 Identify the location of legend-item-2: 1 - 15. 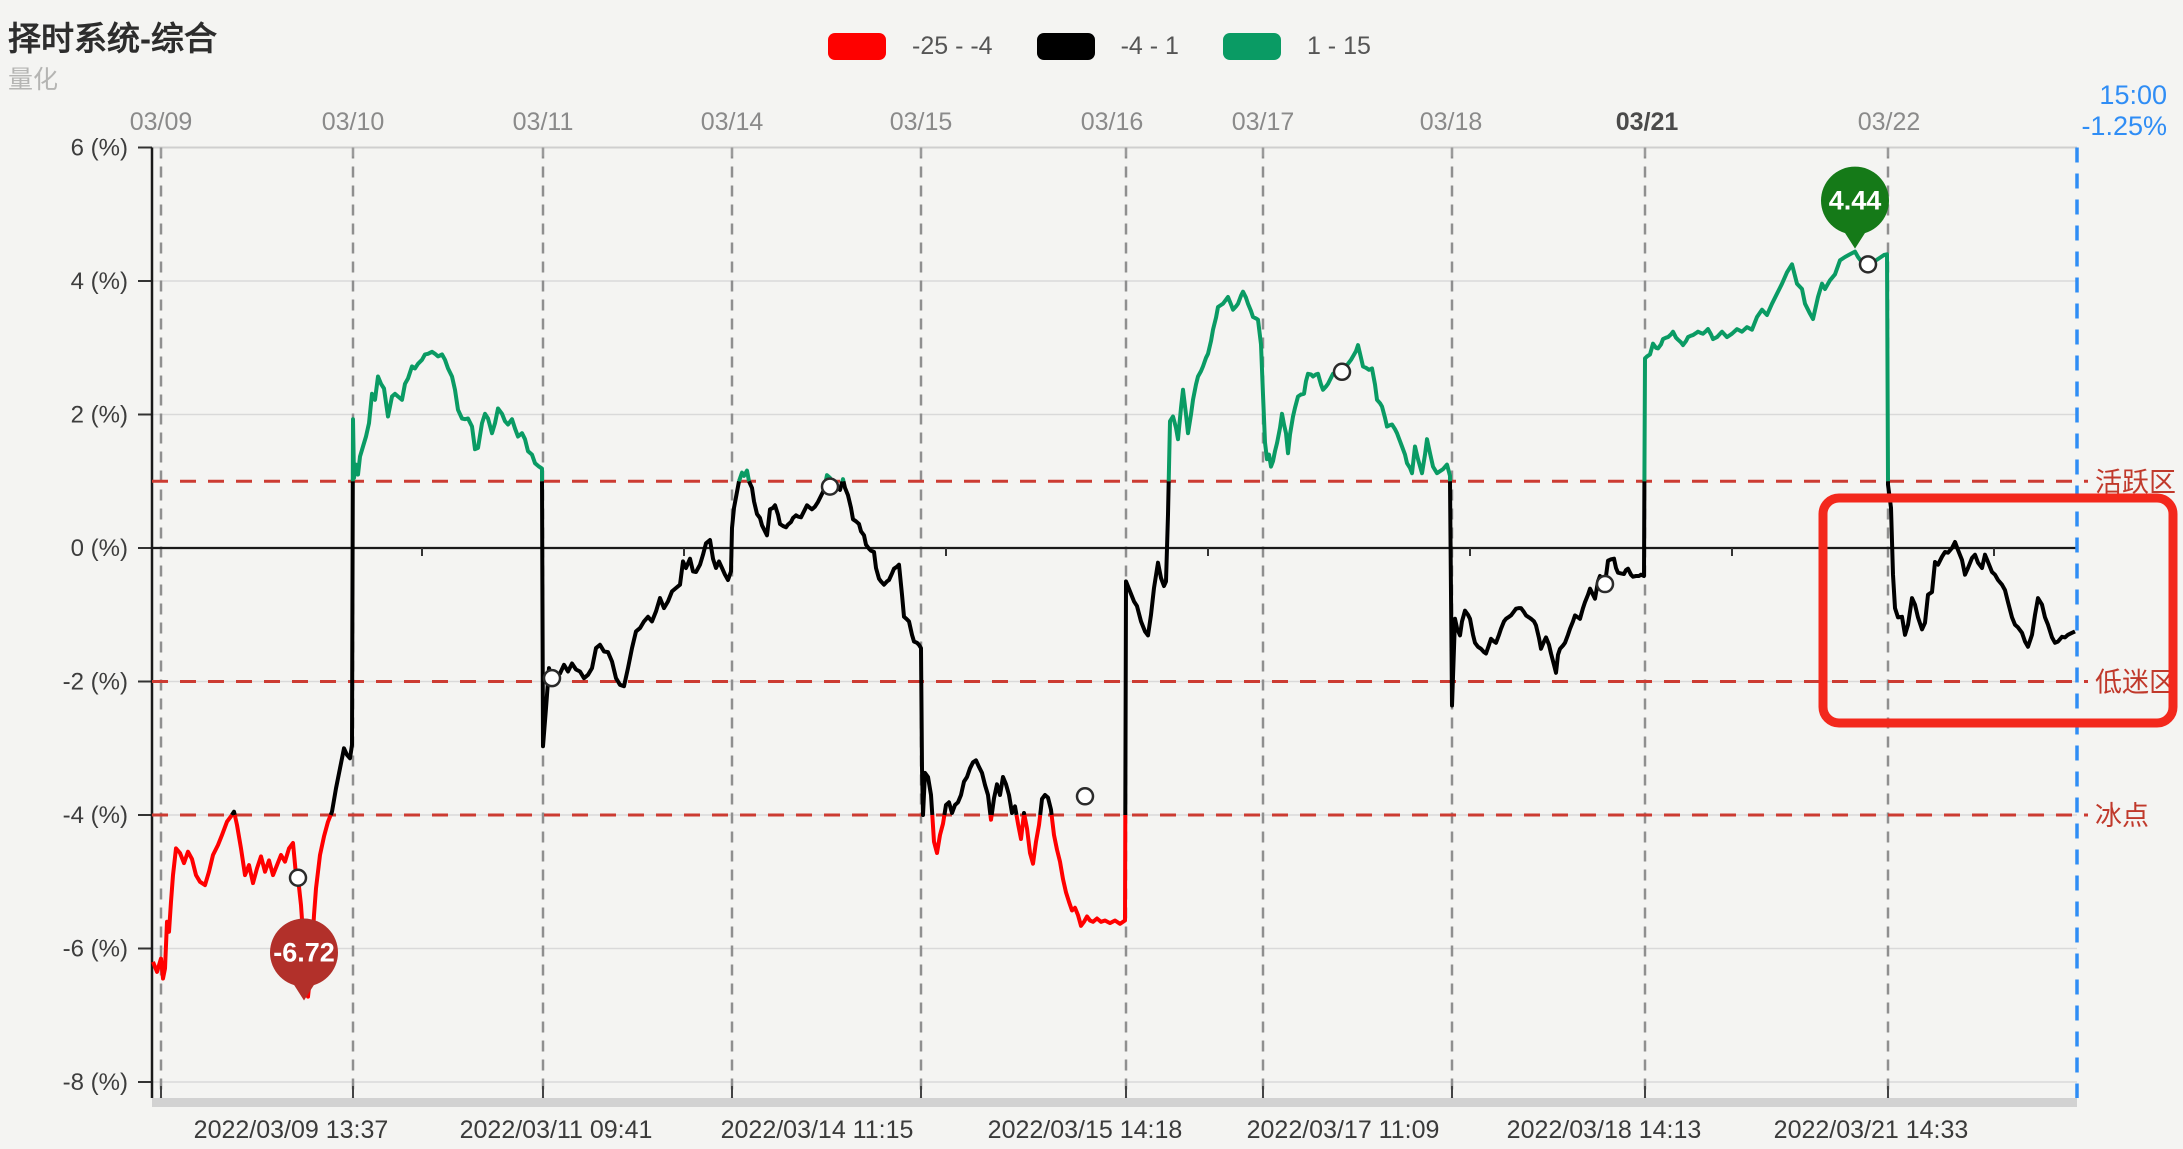
(1296, 46).